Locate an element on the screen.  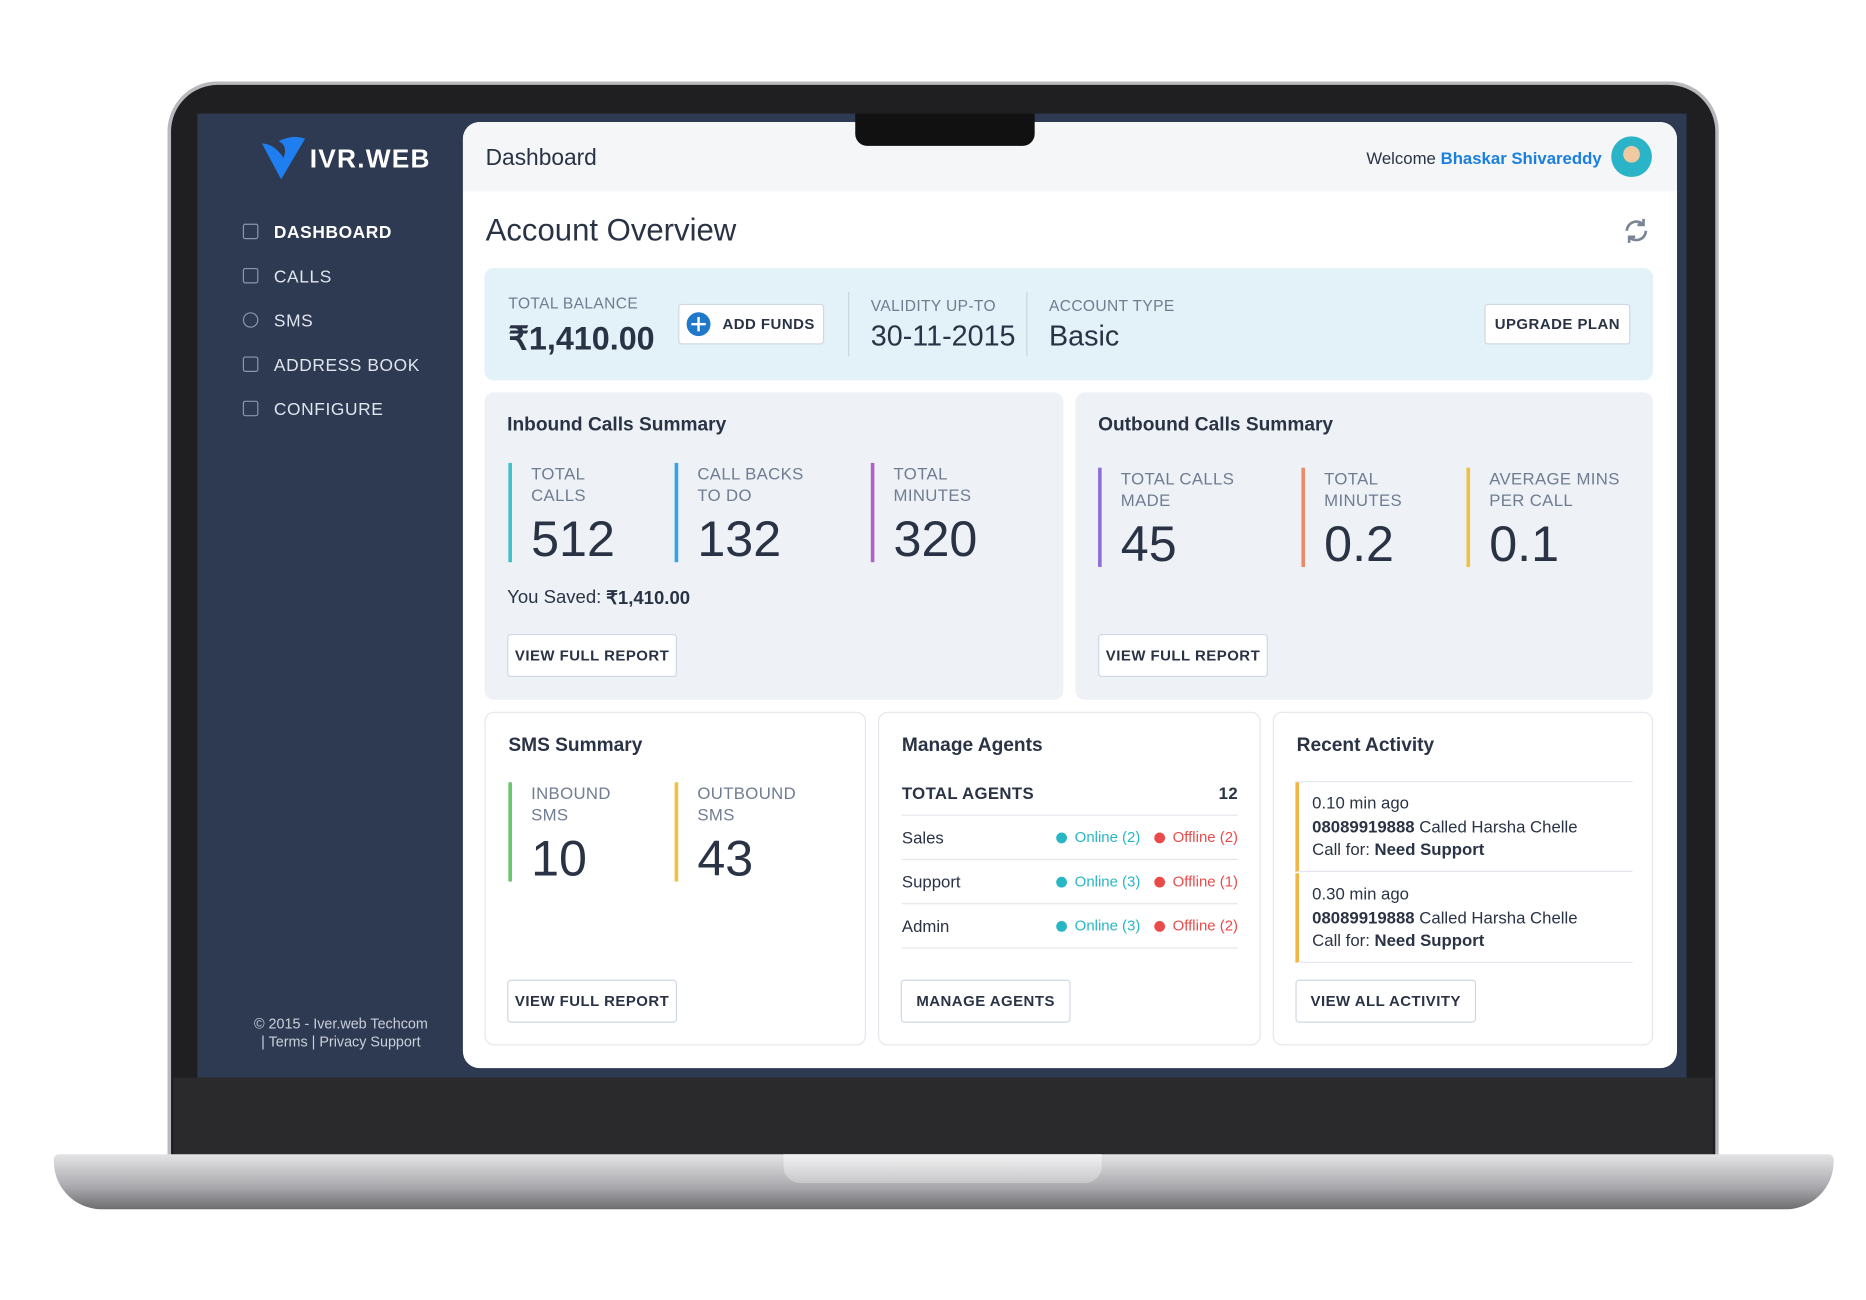
stat: TOTAL MINUTES 320 is located at coordinates (929, 513).